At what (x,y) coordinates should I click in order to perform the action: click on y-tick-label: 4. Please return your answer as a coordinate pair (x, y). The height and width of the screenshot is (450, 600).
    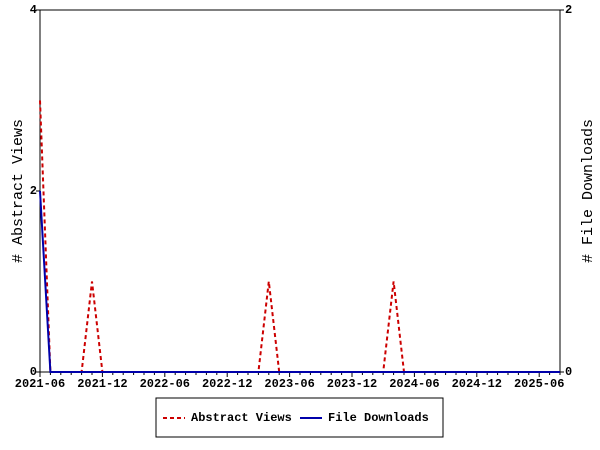
    Looking at the image, I should click on (33, 10).